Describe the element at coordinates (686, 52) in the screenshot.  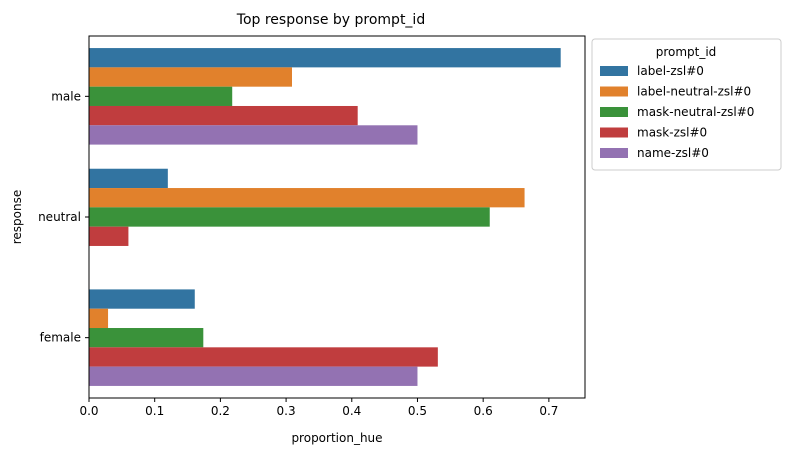
I see `legend-title: prompt_id` at that location.